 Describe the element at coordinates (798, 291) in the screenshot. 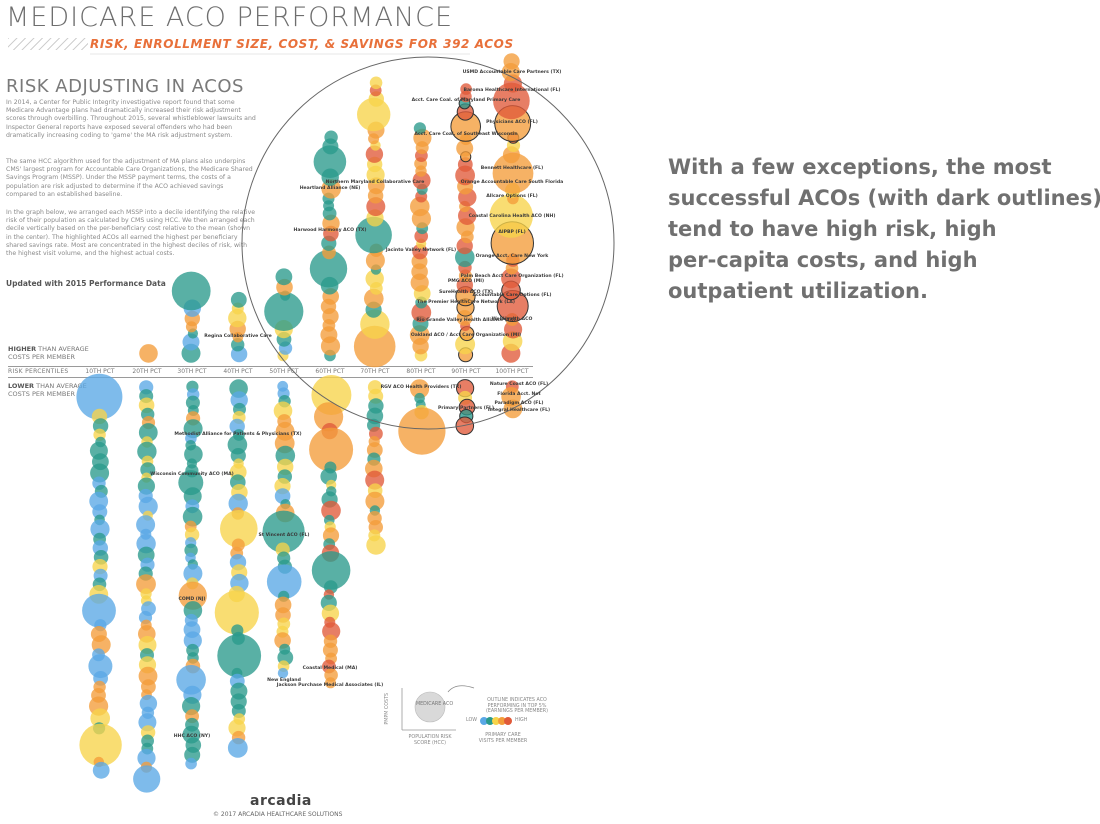

I see `annotation-line: outpatient utilization.` at that location.